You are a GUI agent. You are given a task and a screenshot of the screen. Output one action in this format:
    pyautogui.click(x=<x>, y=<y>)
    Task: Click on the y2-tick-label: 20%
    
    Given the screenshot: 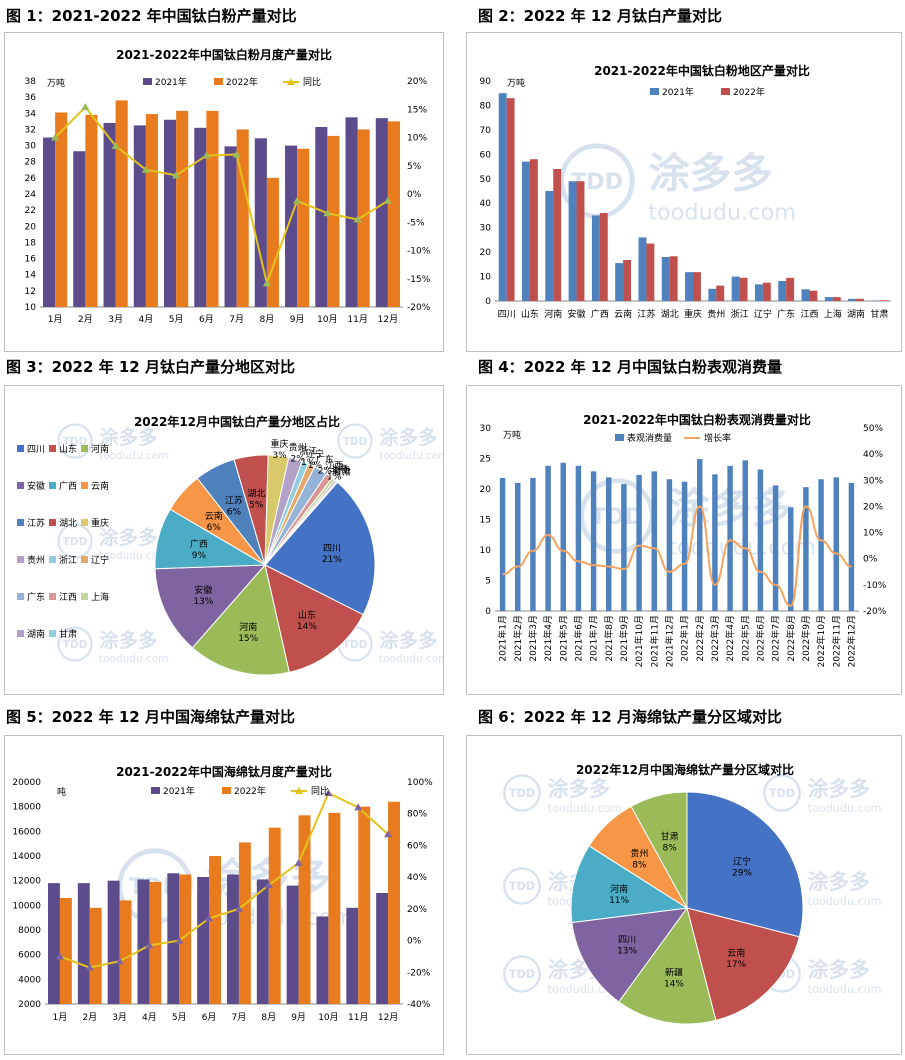 What is the action you would take?
    pyautogui.click(x=873, y=507)
    